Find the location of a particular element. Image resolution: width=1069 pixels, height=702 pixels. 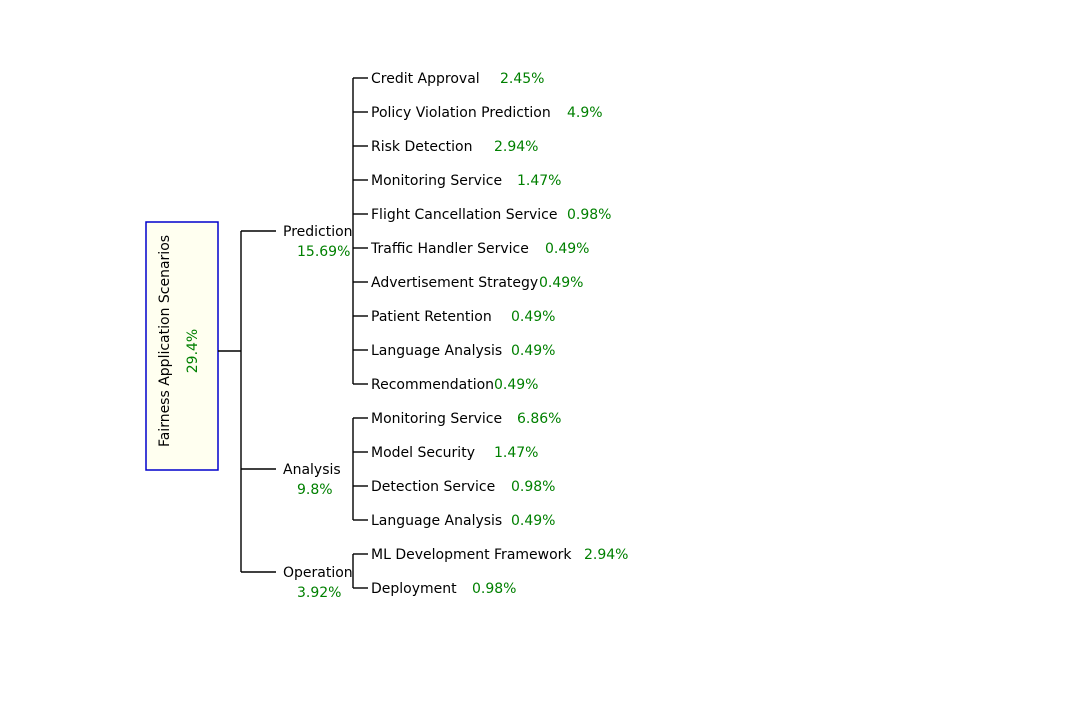

leaf-label: Model Security is located at coordinates (423, 453).